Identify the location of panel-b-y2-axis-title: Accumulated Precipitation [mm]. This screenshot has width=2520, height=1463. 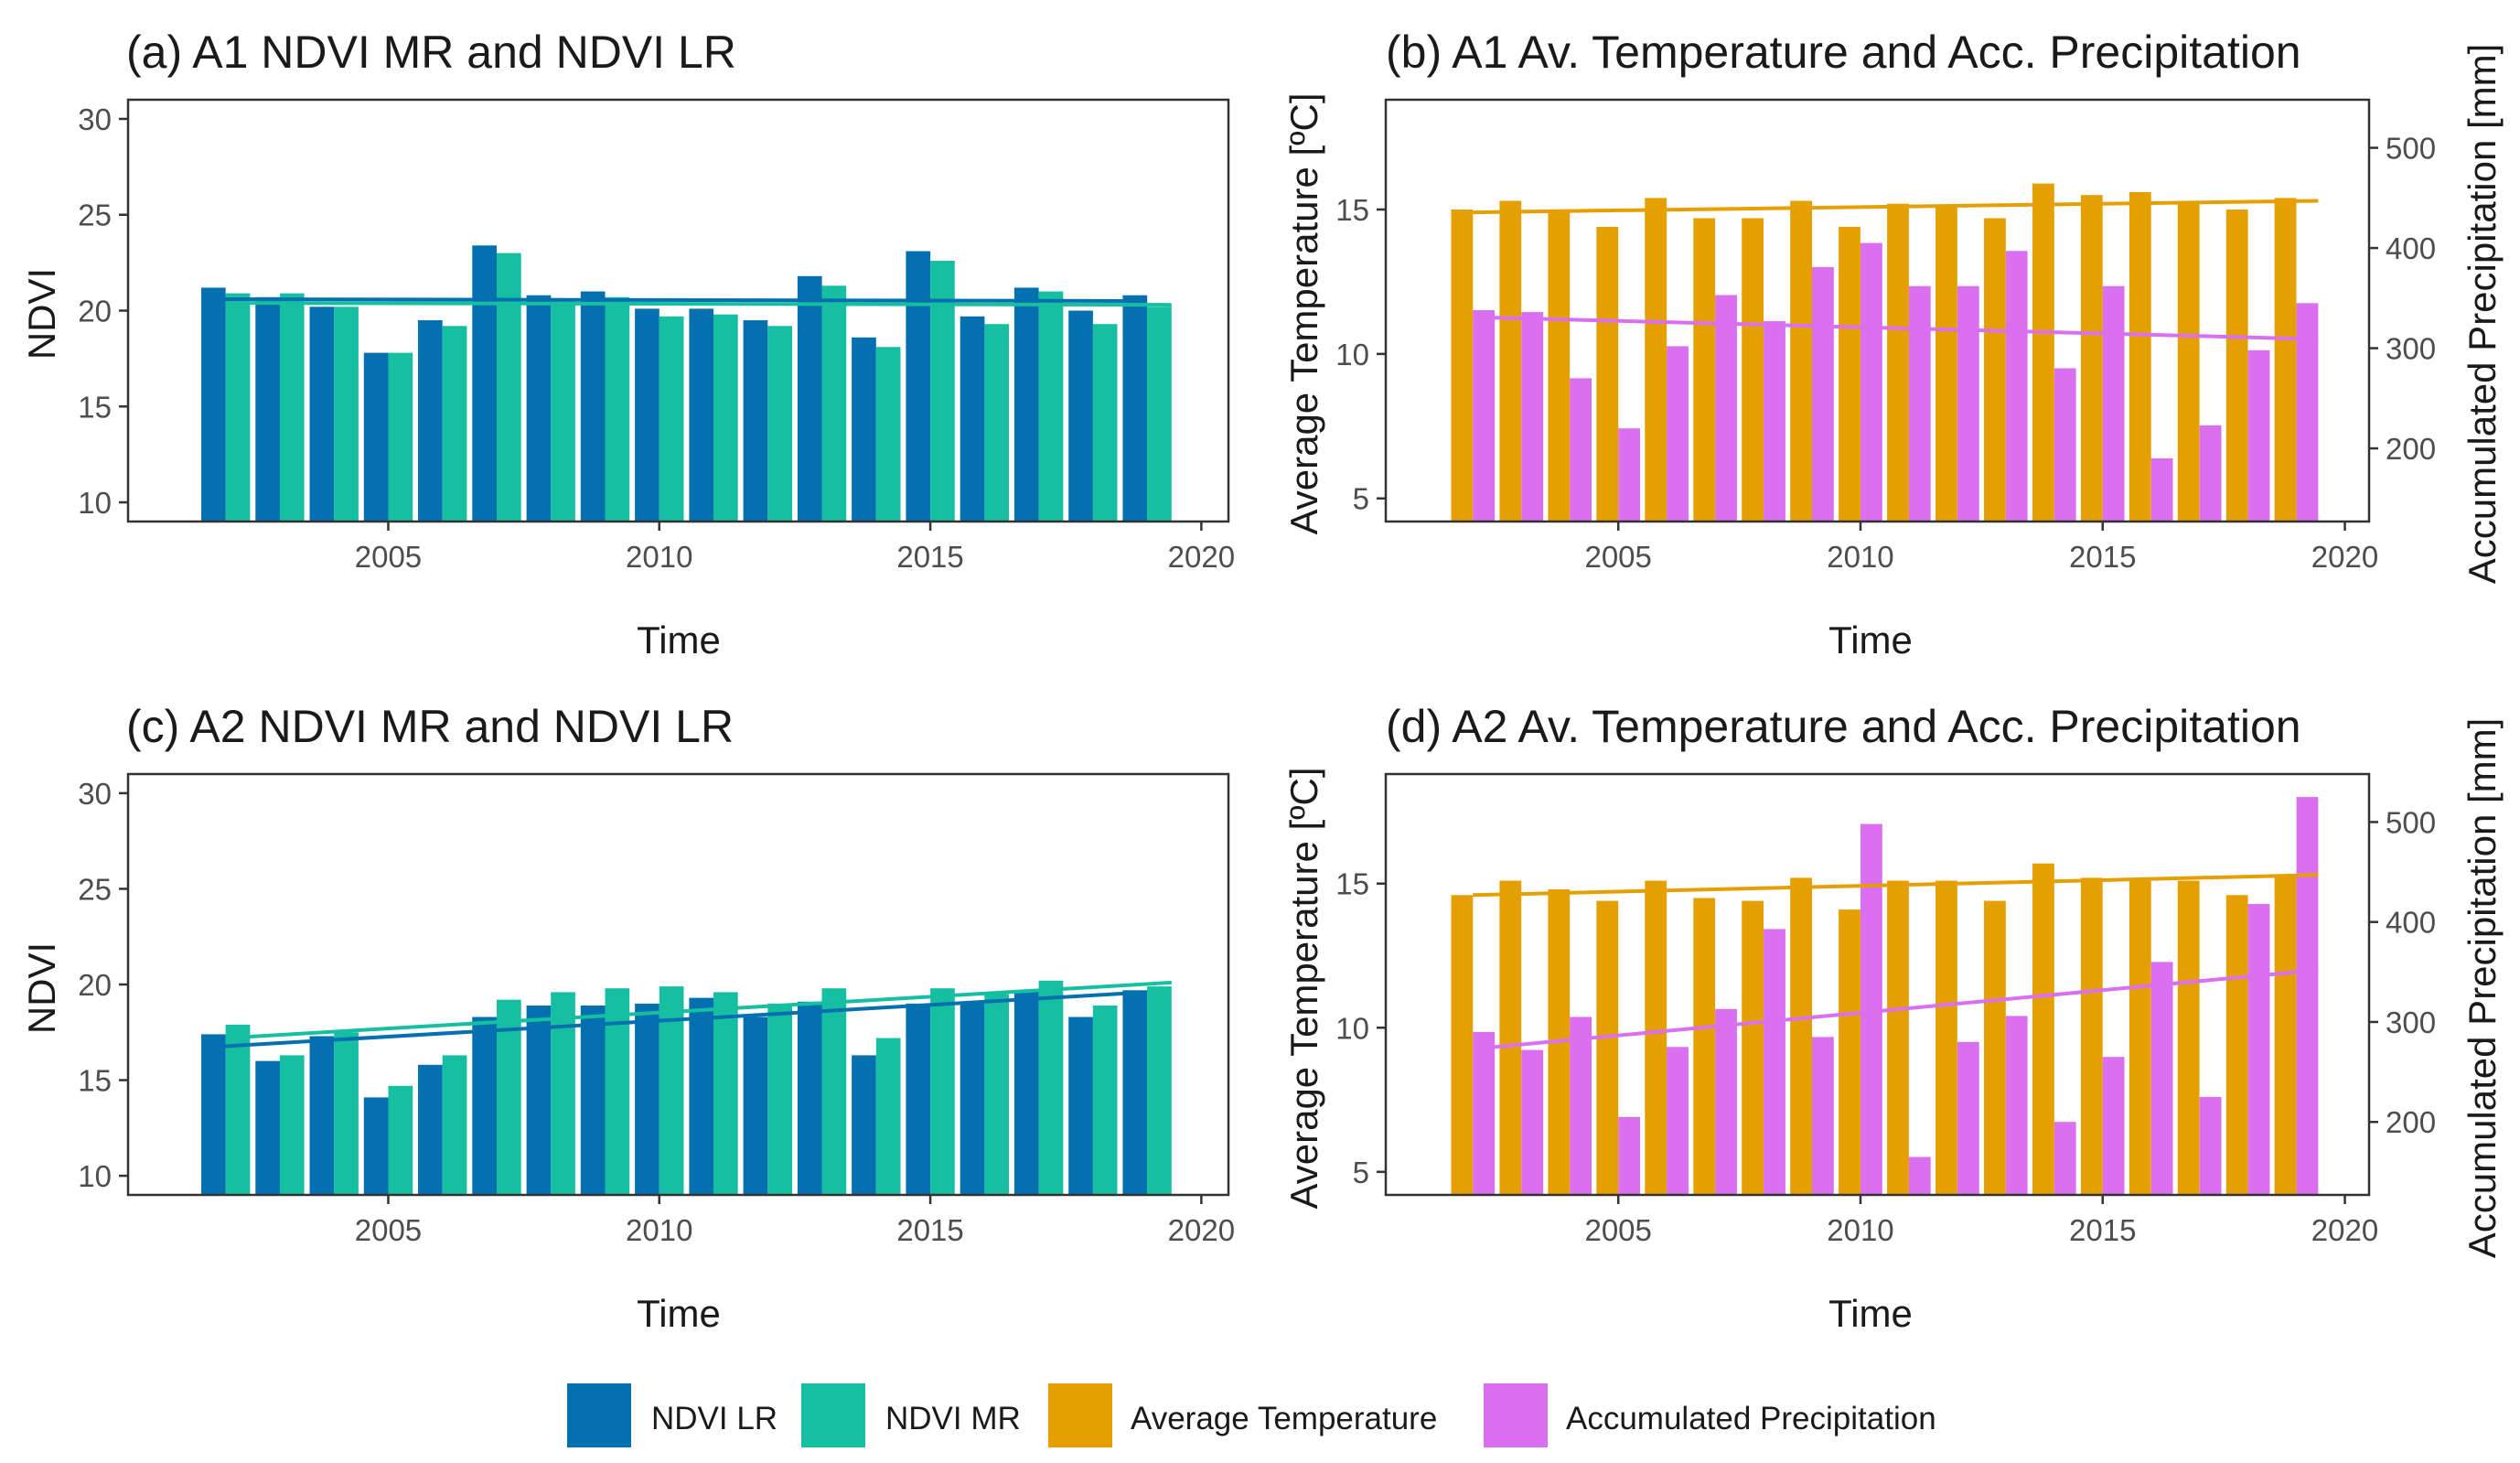
(2482, 314).